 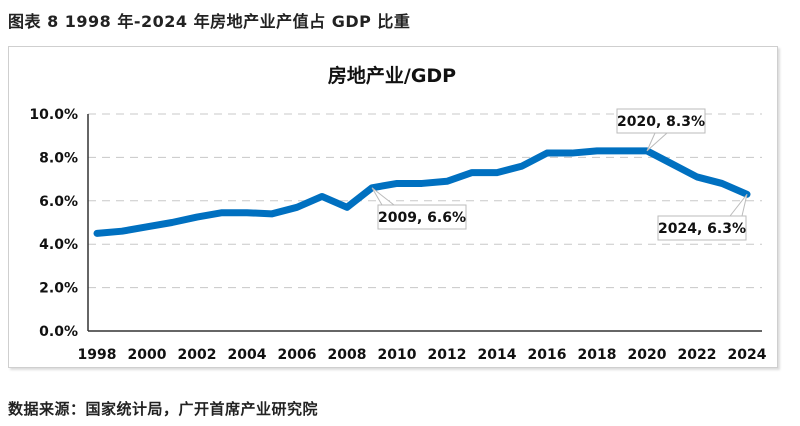 I want to click on x-tick-label: 2002, so click(x=197, y=355).